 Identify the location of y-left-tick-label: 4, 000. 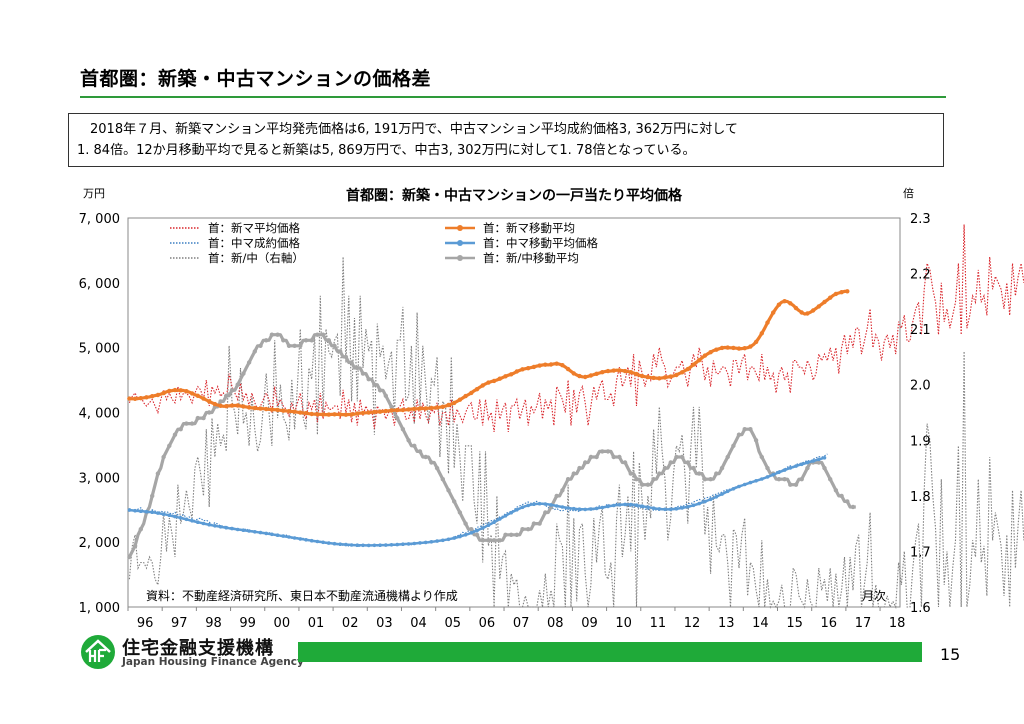
(99, 414).